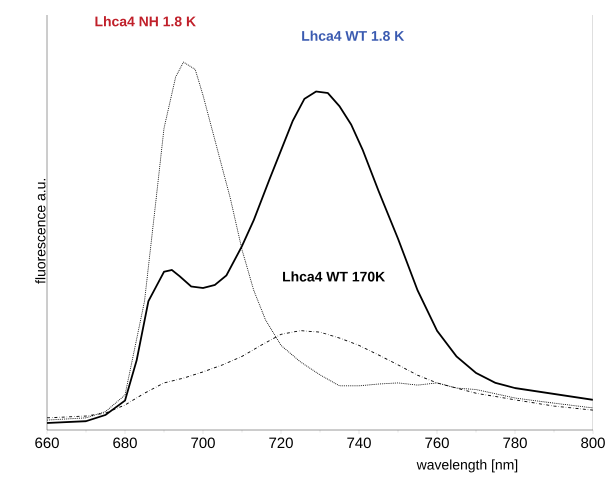 This screenshot has width=611, height=495. Describe the element at coordinates (359, 443) in the screenshot. I see `x-tick-label: 740` at that location.